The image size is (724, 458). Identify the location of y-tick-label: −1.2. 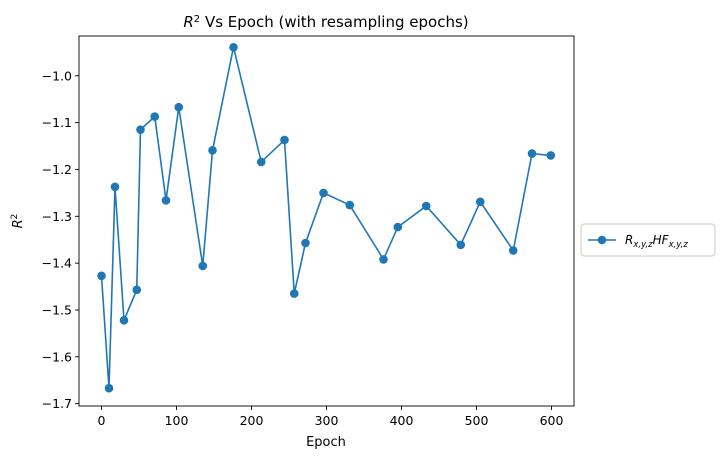
(57, 169).